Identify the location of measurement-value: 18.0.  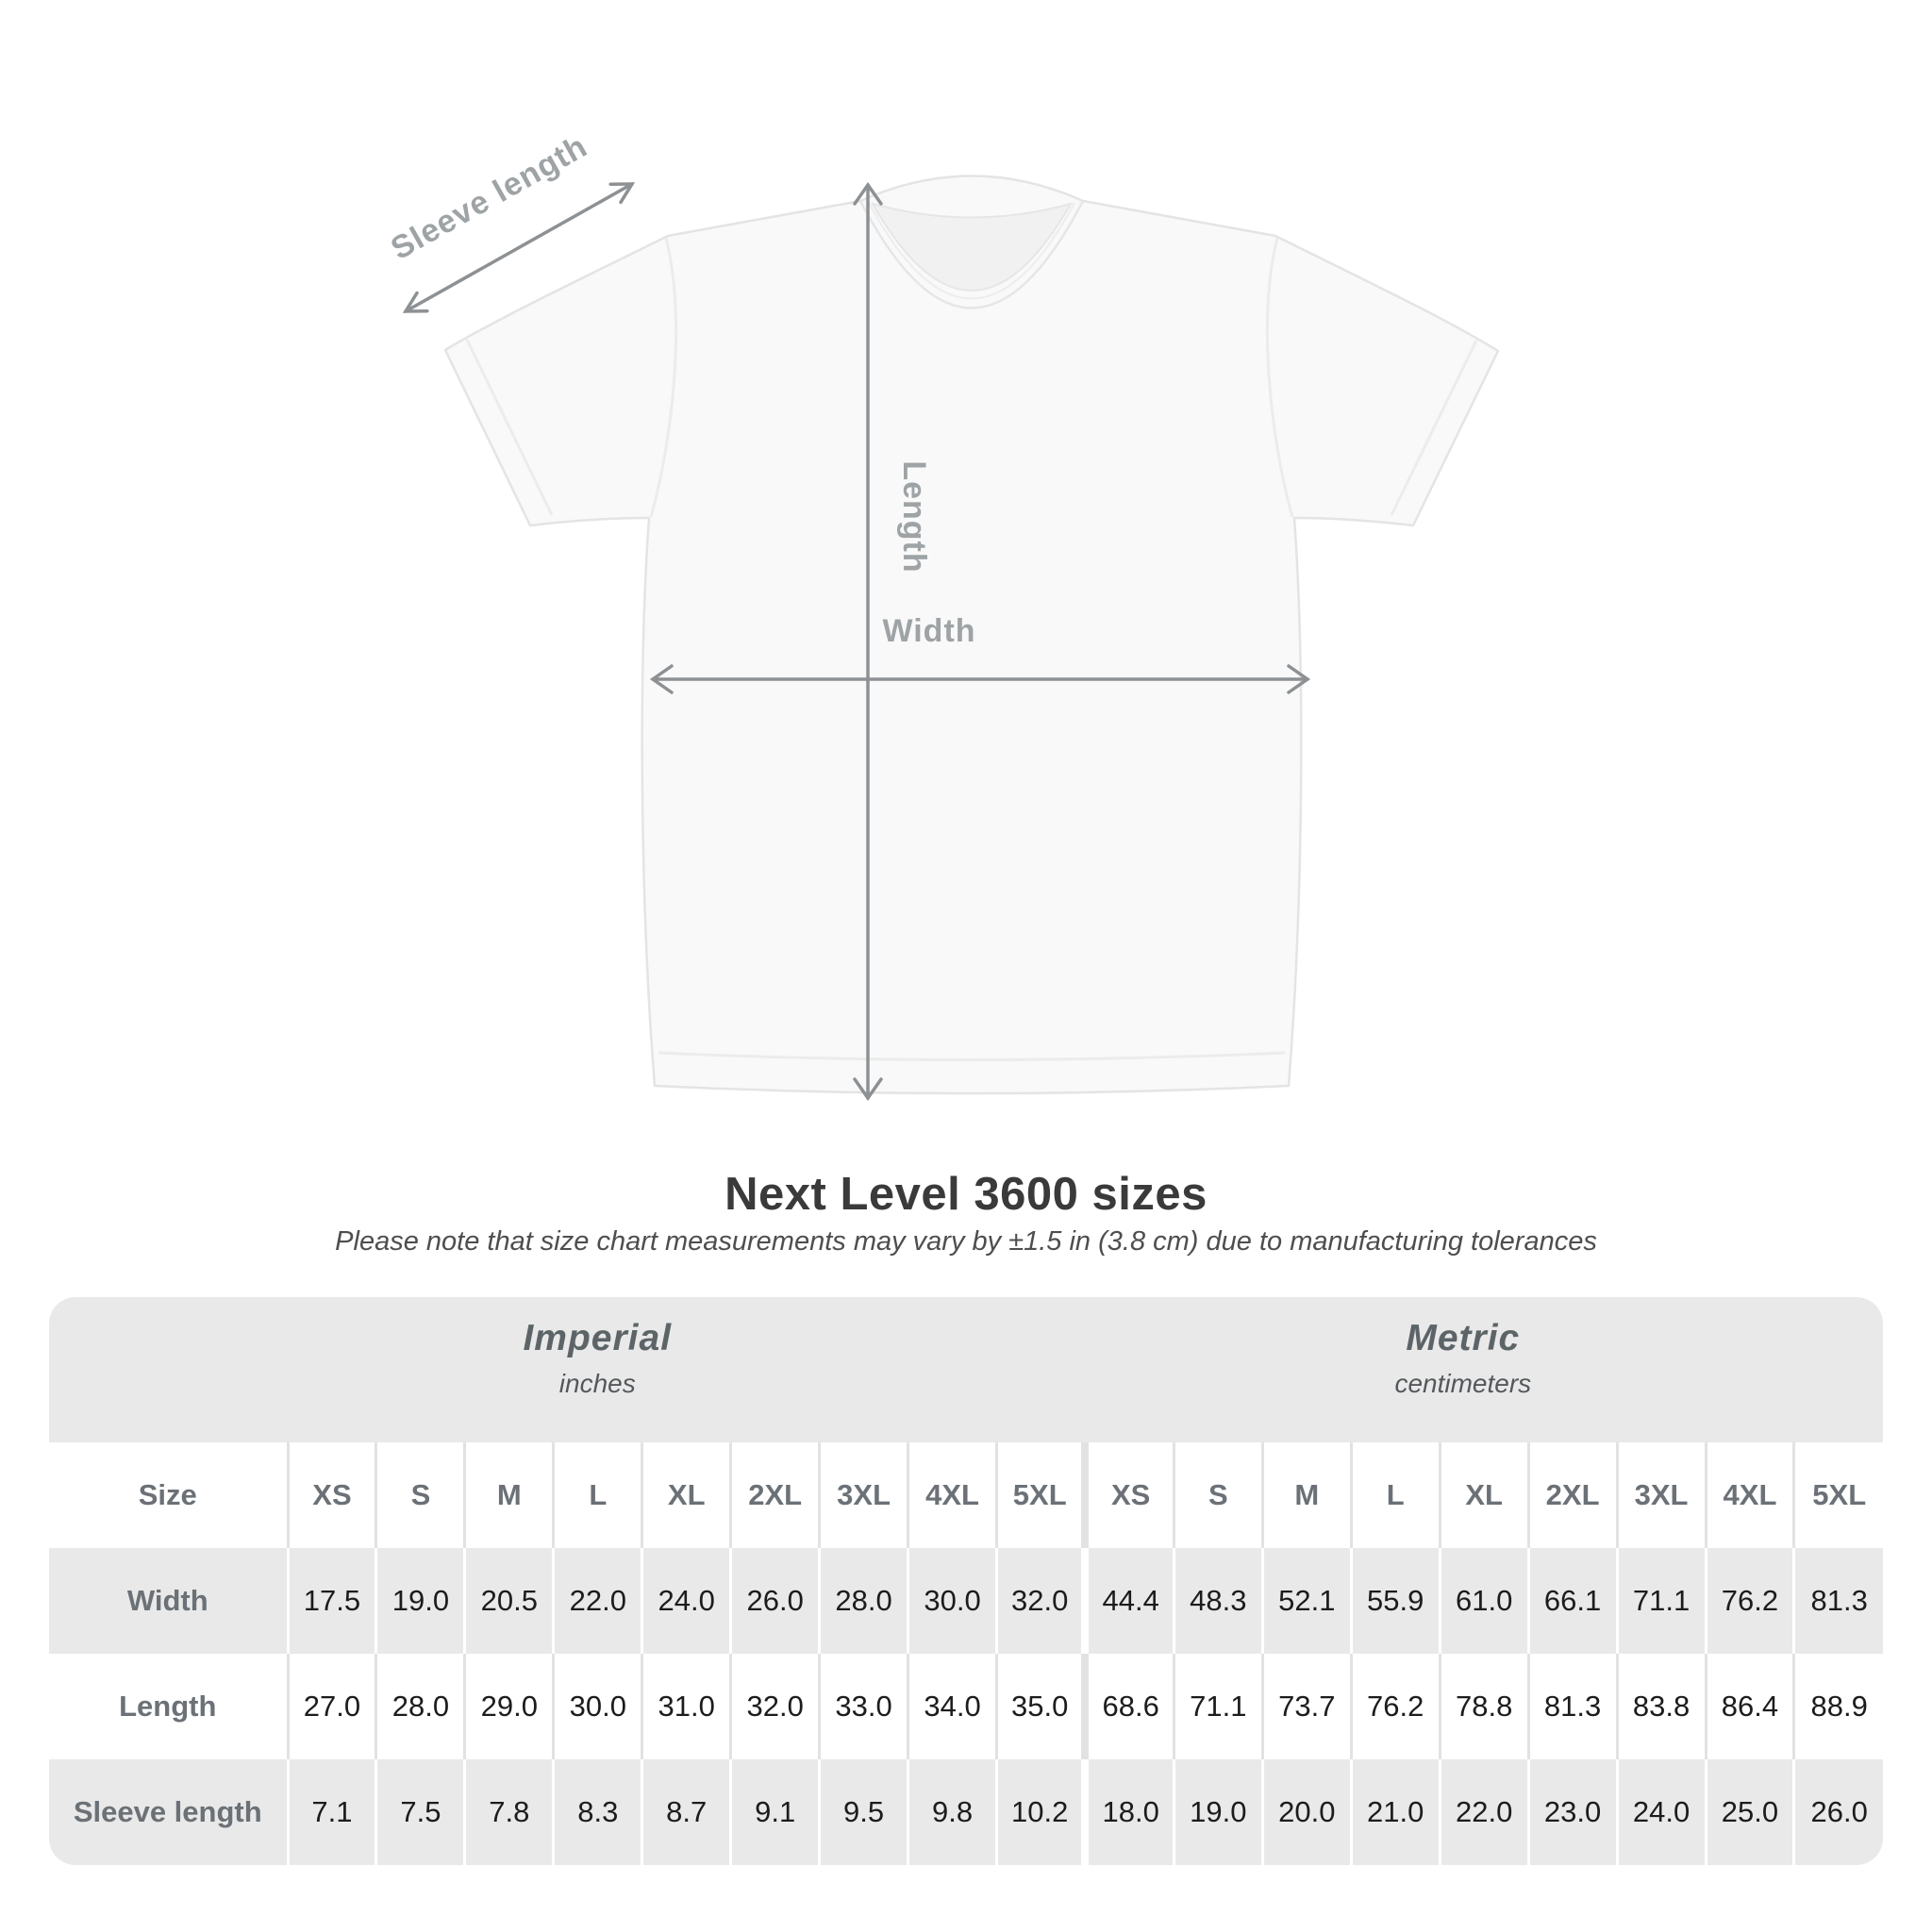
(1128, 1812).